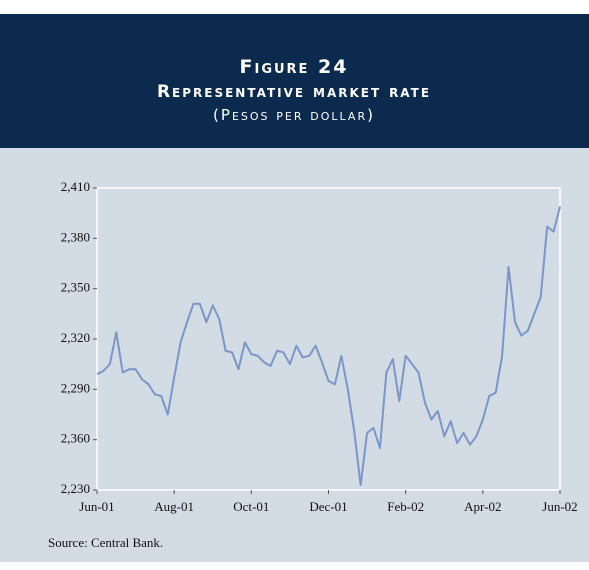 This screenshot has height=570, width=589. I want to click on y-tick-label: 2,380, so click(75, 236).